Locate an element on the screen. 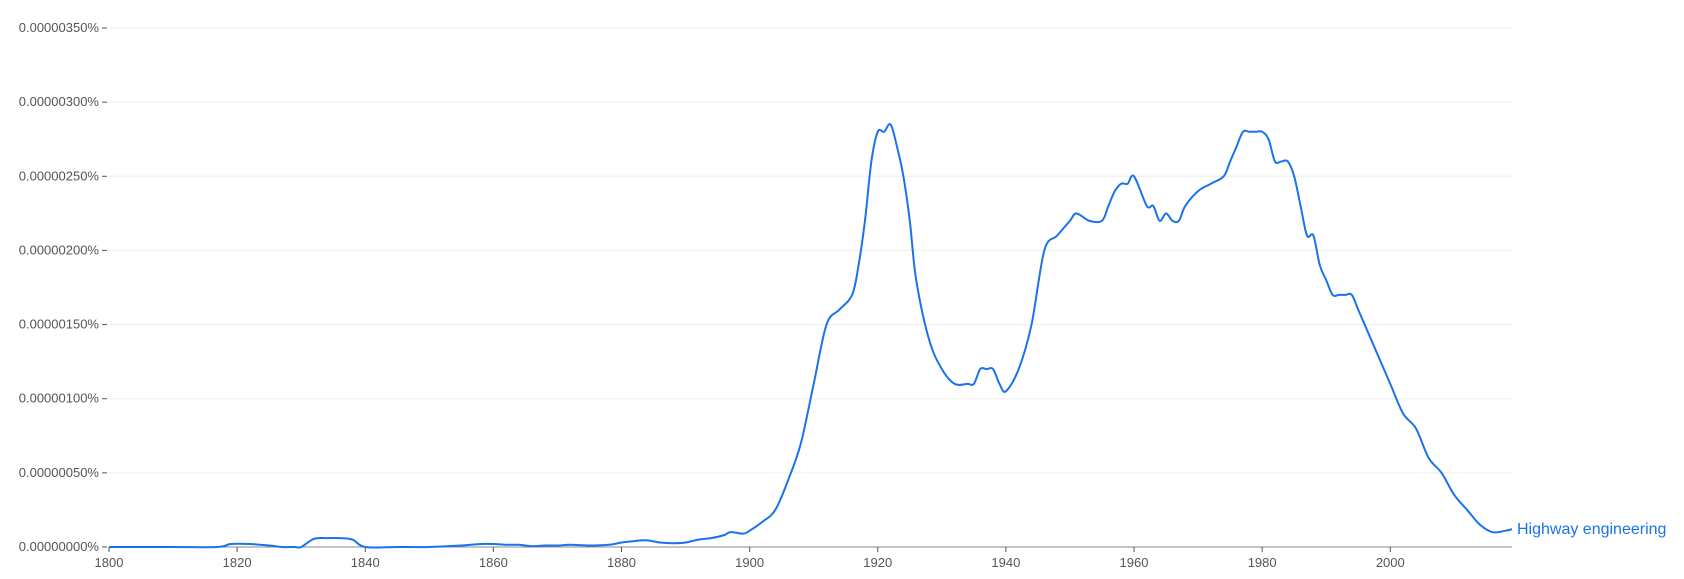 The image size is (1684, 579). y-tick-label: 0.00000200% is located at coordinates (59, 249).